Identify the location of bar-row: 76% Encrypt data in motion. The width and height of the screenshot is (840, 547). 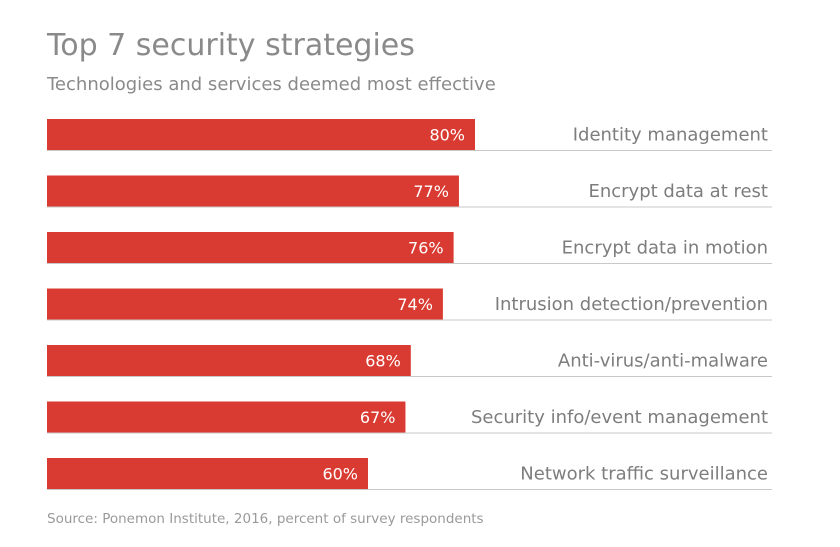
(409, 248).